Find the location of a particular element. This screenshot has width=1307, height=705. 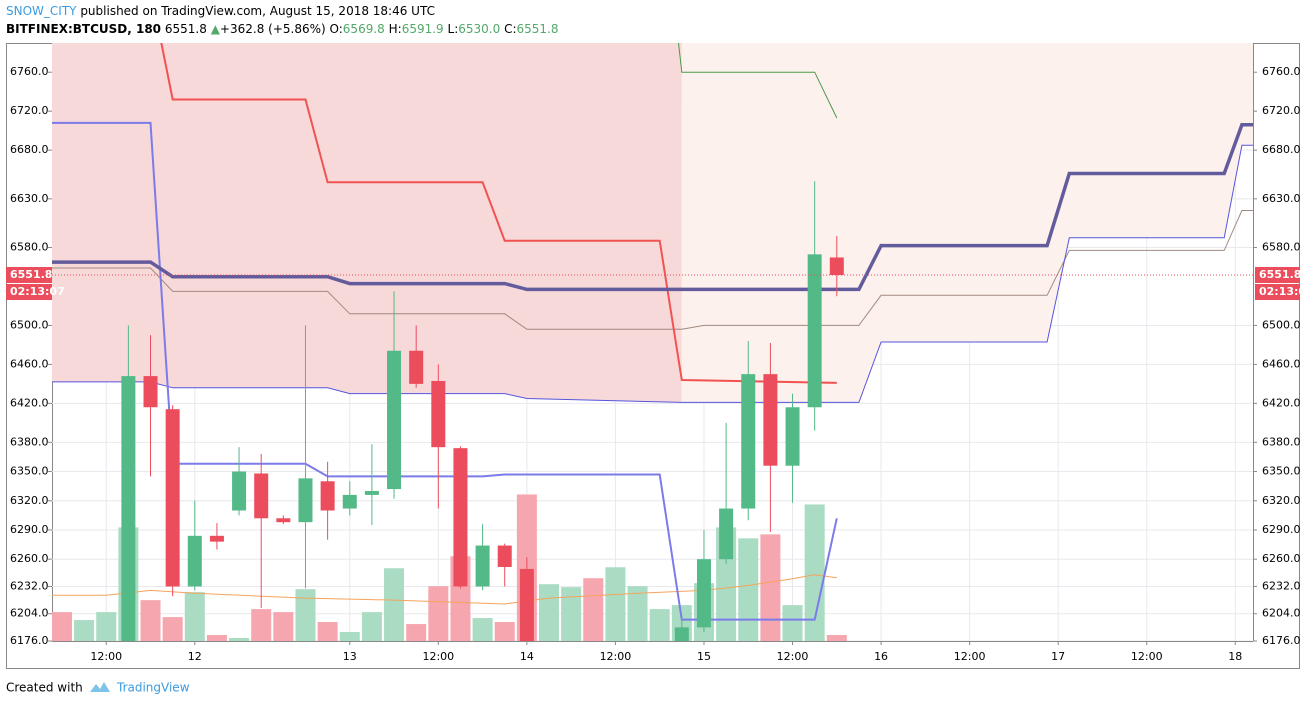

price-label: 6551.8 is located at coordinates (1280, 274).